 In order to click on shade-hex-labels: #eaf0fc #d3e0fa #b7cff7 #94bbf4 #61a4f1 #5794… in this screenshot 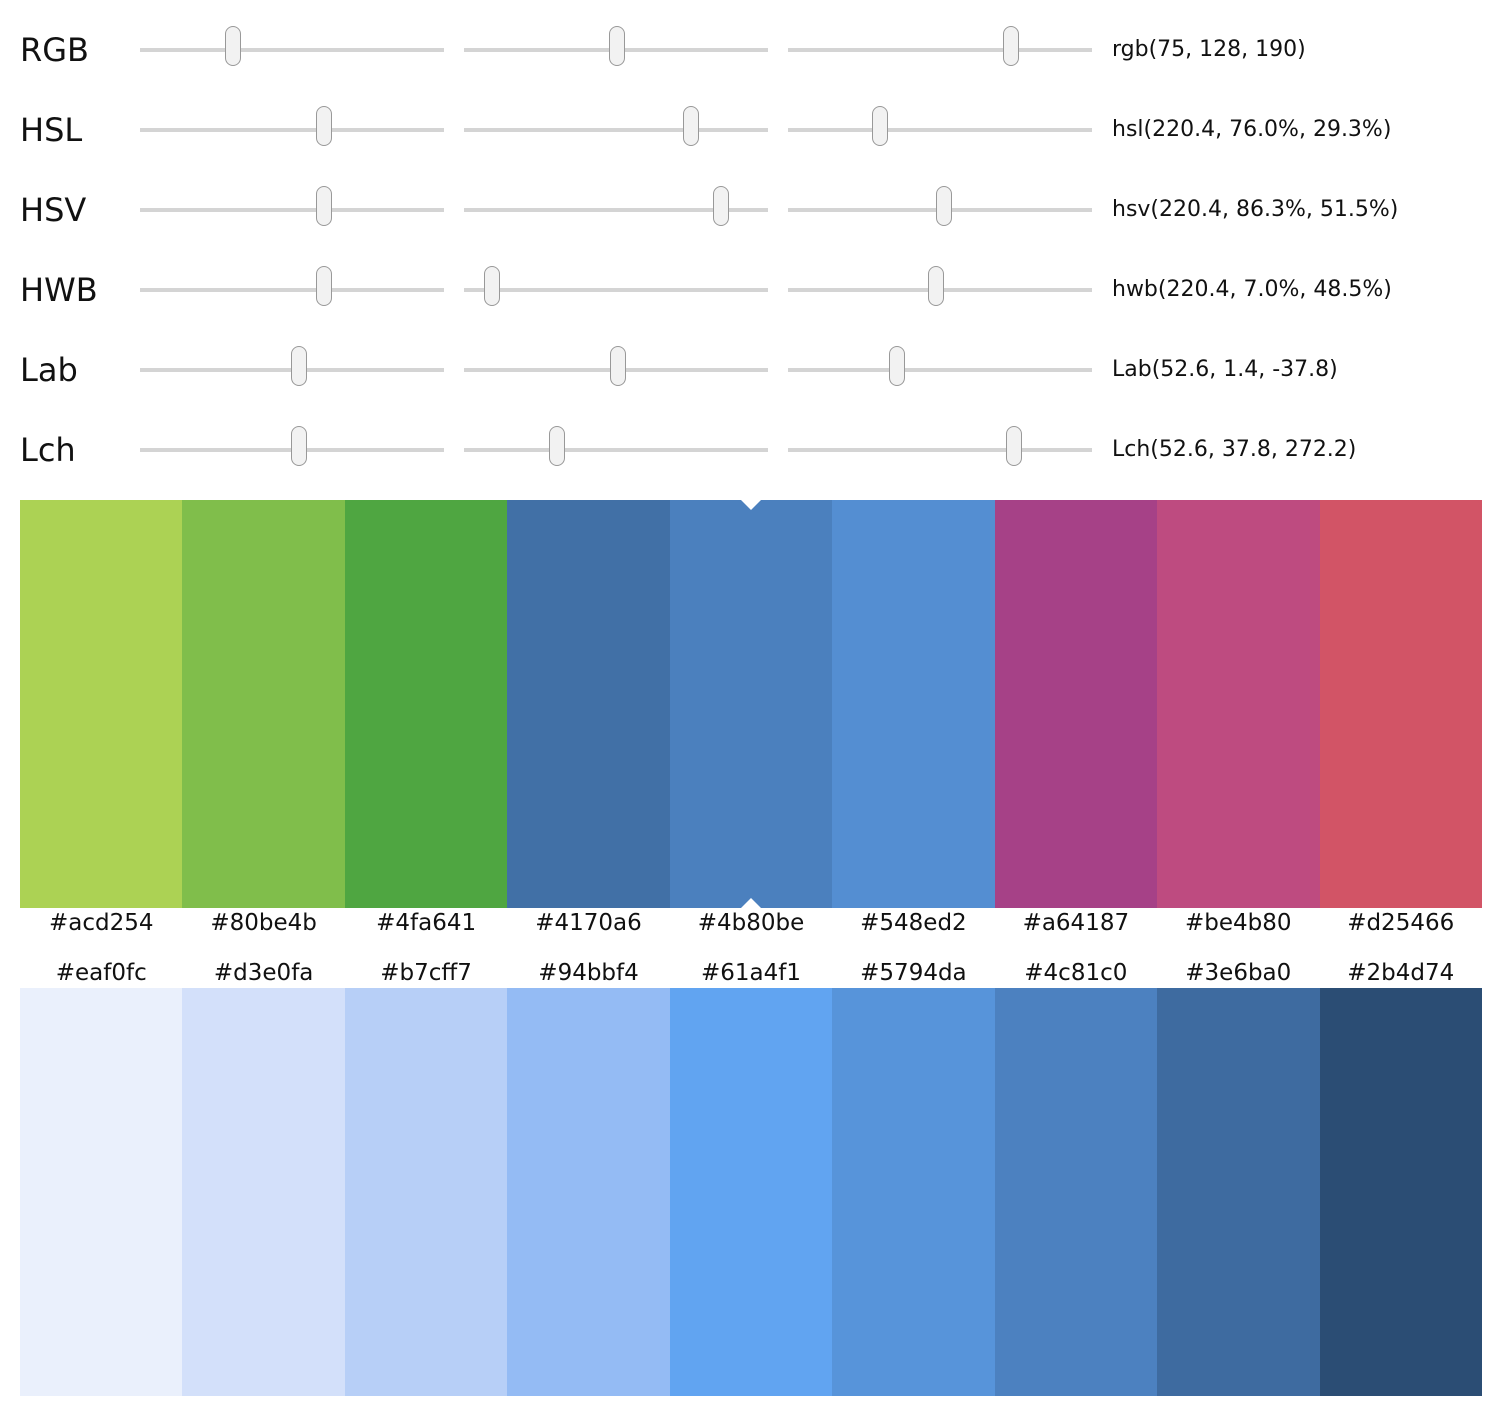, I will do `click(751, 973)`.